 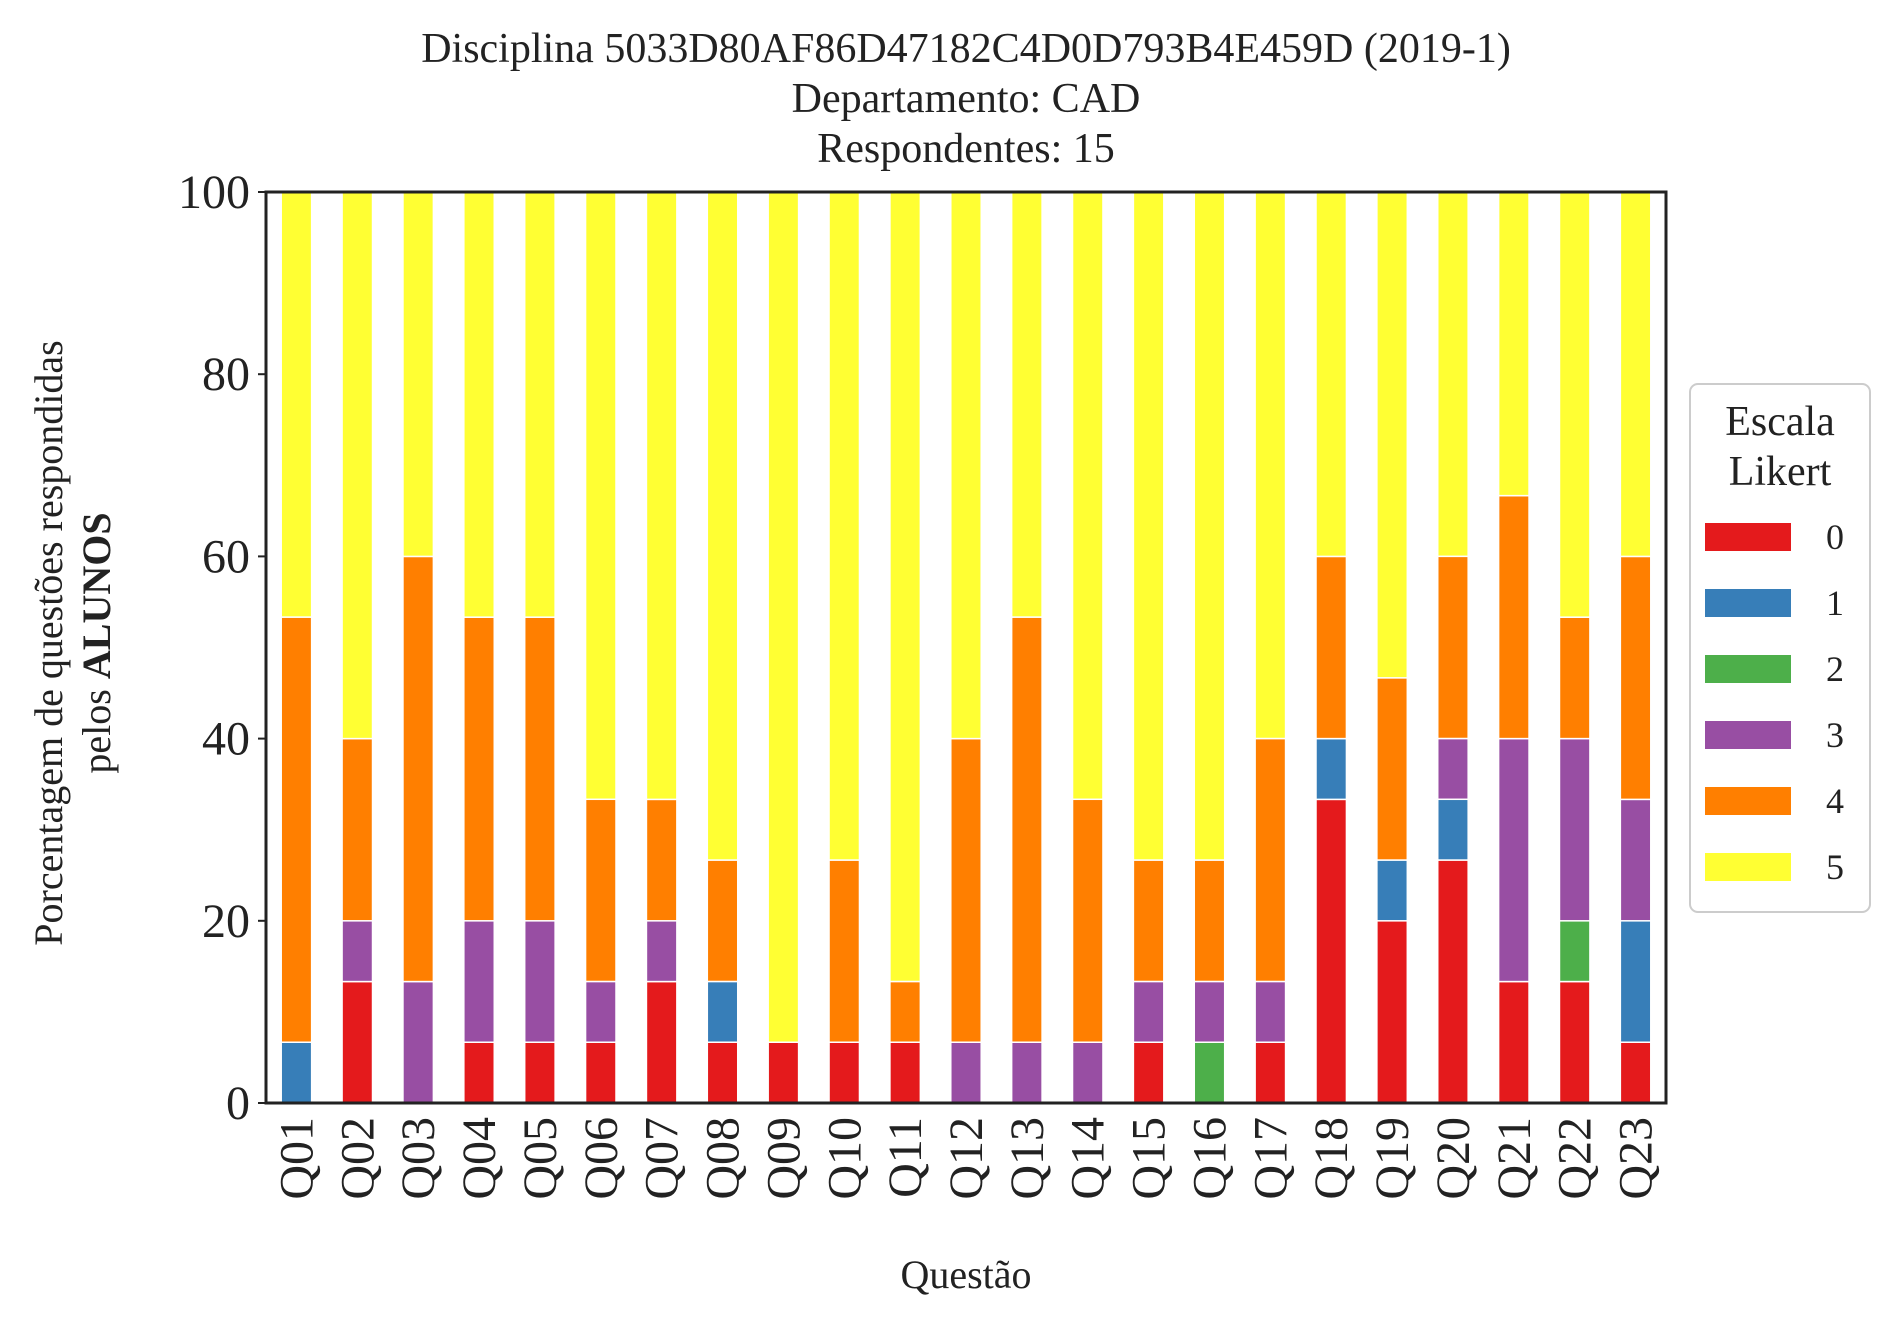 What do you see at coordinates (418, 1158) in the screenshot?
I see `x-tick-label-q03: Q03` at bounding box center [418, 1158].